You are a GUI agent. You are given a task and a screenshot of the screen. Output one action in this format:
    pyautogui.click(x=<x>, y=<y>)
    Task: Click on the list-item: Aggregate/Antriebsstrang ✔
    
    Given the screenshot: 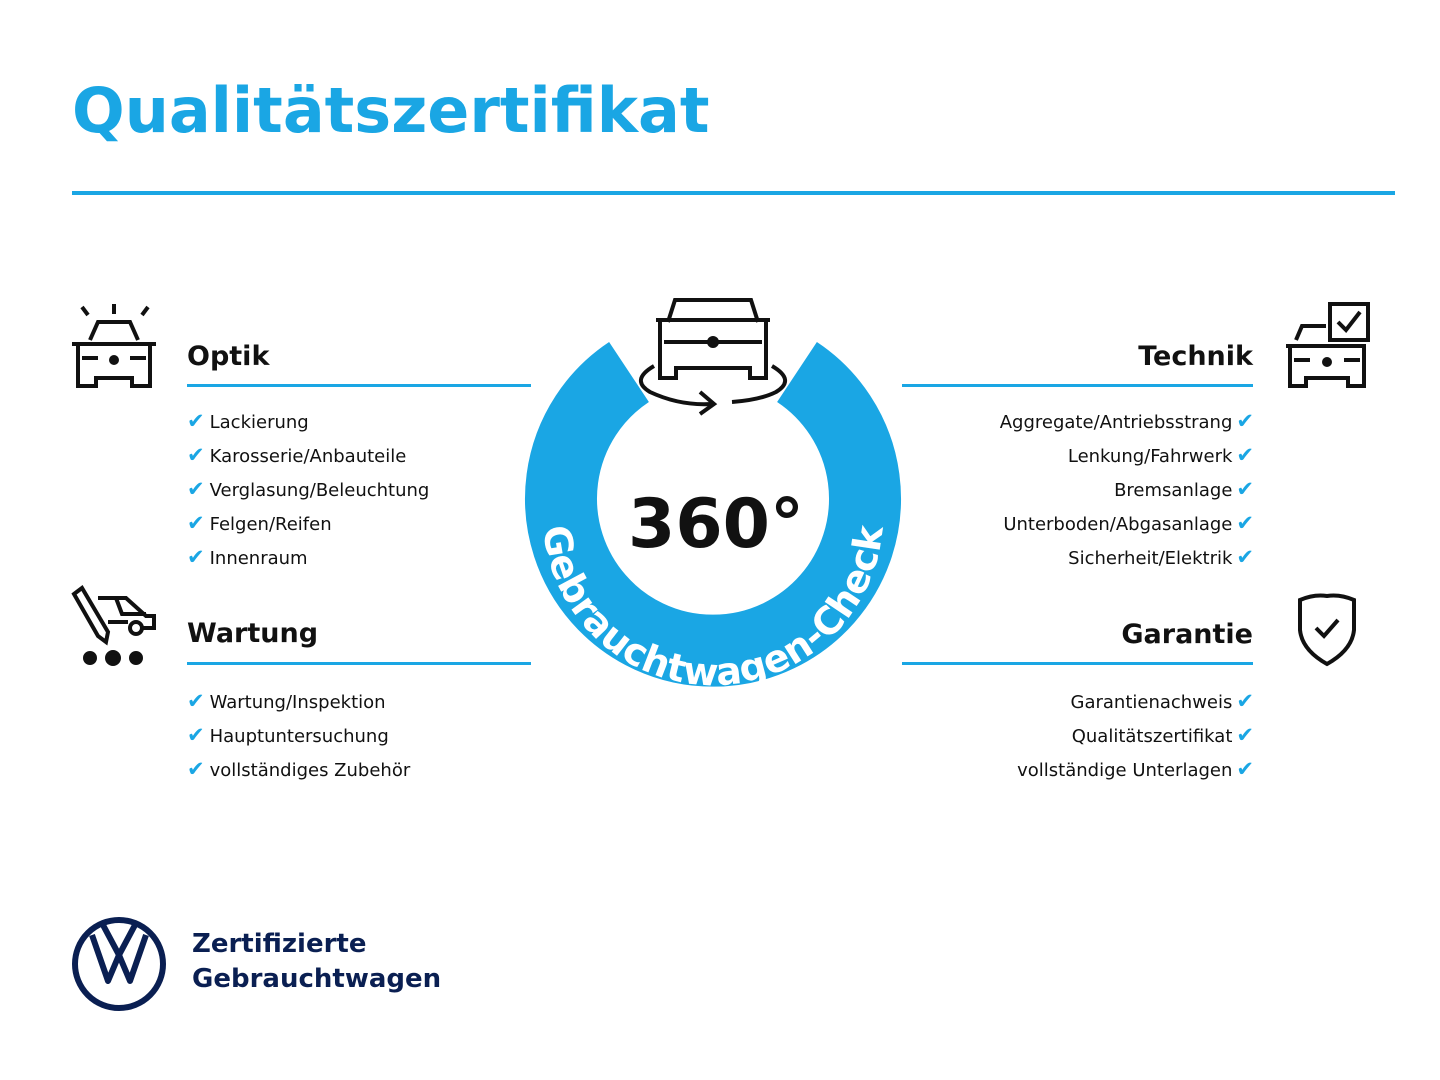 What is the action you would take?
    pyautogui.click(x=1126, y=421)
    